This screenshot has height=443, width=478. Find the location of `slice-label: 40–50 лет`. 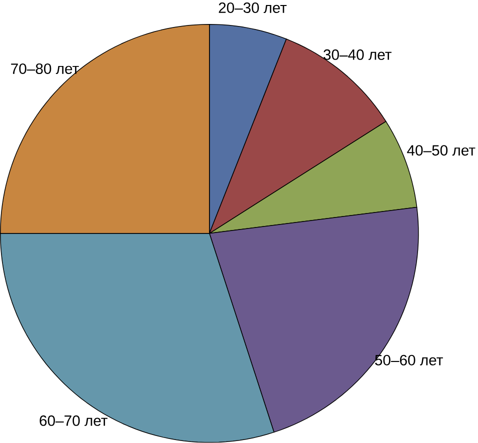

slice-label: 40–50 лет is located at coordinates (441, 150).